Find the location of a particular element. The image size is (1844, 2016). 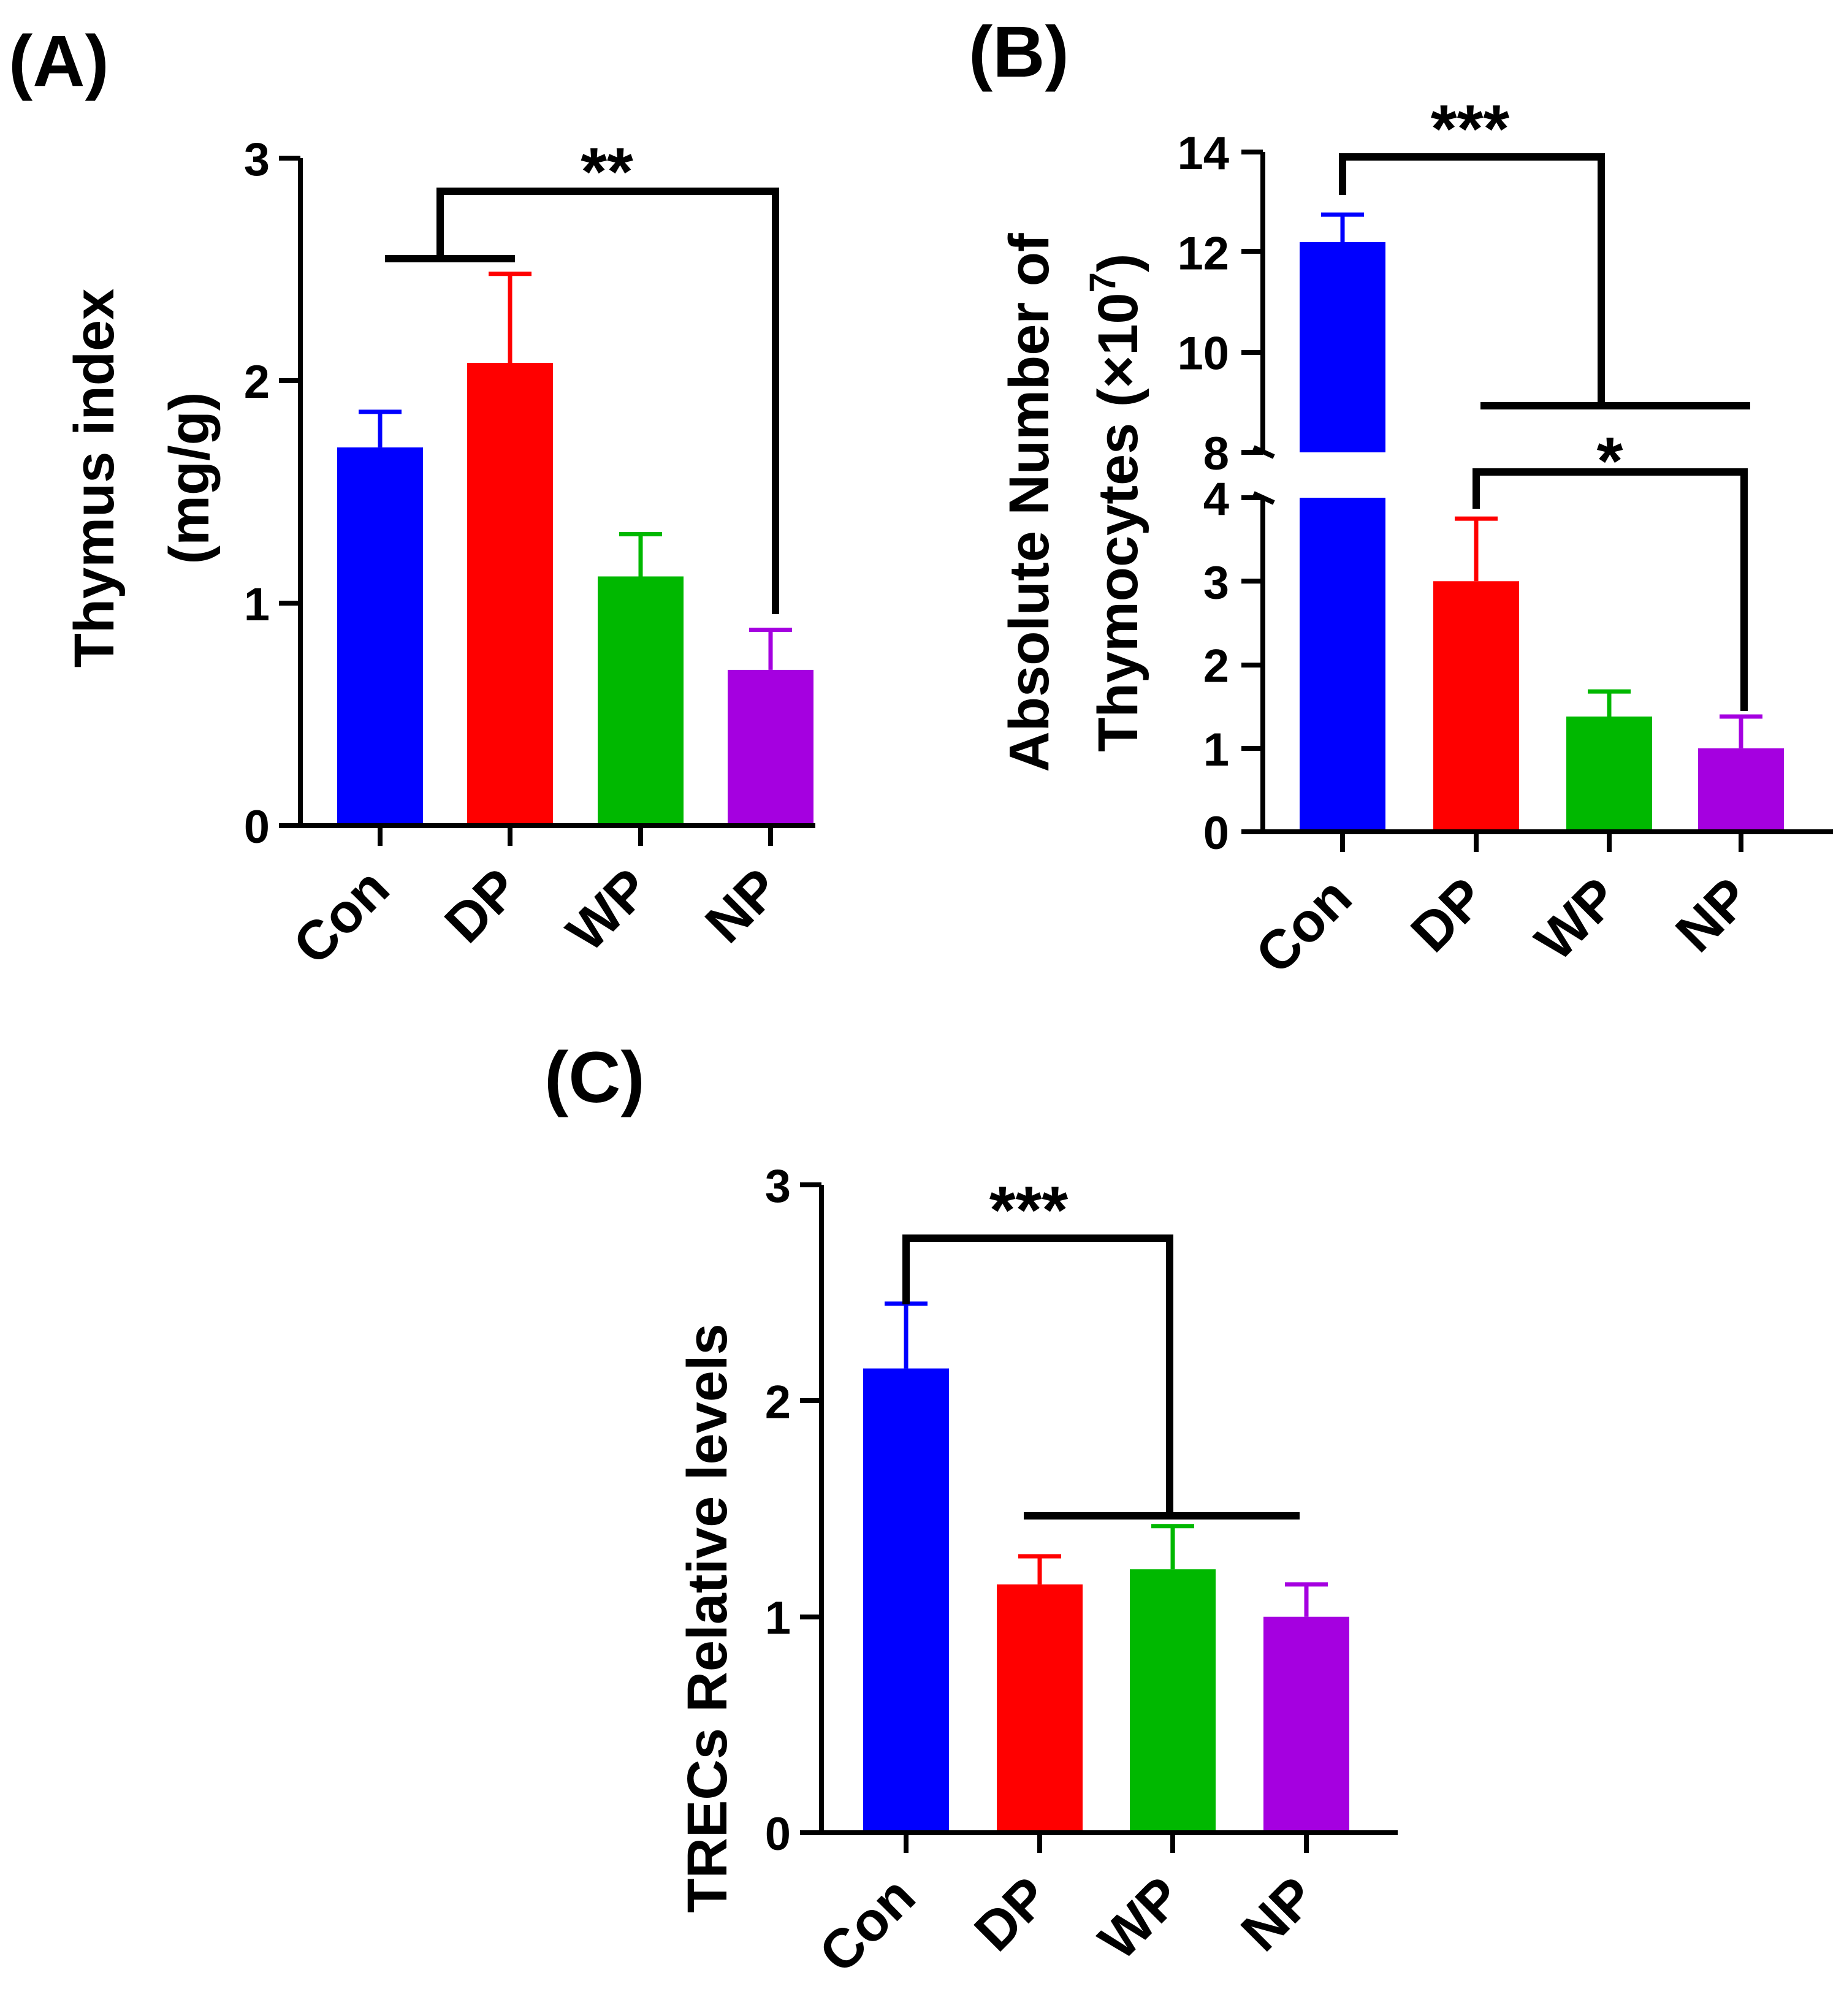

panel-c-ytick: 3 is located at coordinates (778, 1186).